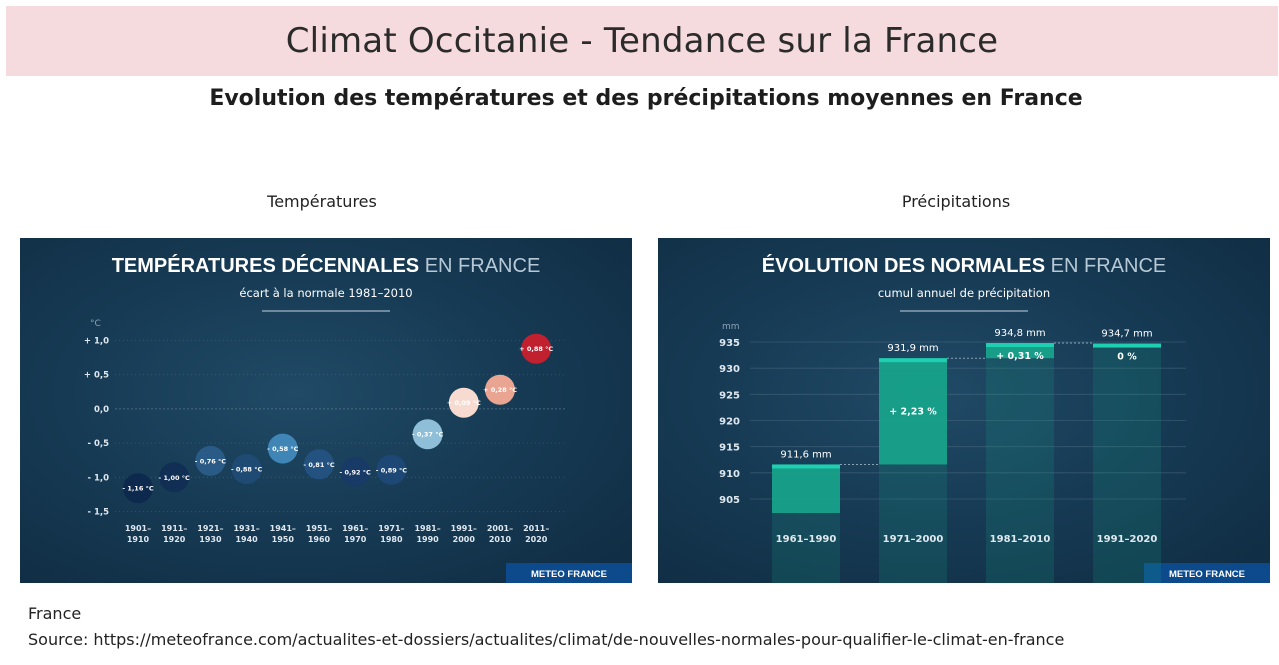 The width and height of the screenshot is (1279, 665). I want to click on chart-subtitle: écart à la normale 1981–2010, so click(325, 293).